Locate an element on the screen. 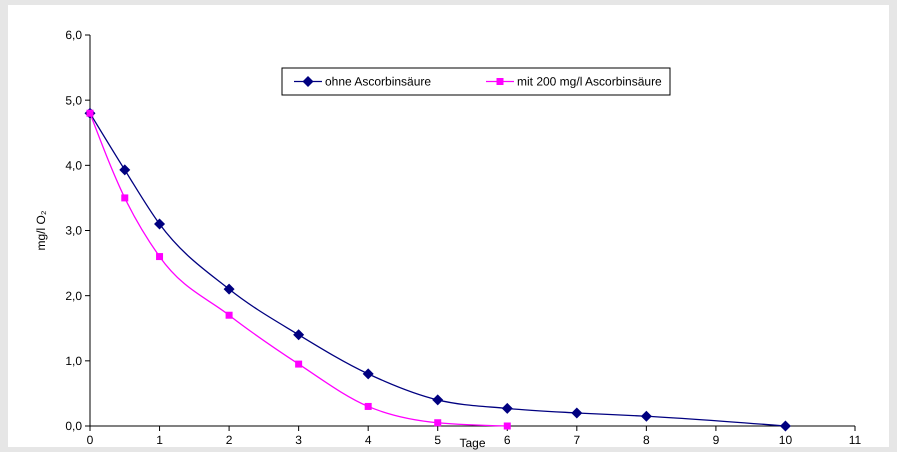  y-tick-label: 2,0 is located at coordinates (73, 295).